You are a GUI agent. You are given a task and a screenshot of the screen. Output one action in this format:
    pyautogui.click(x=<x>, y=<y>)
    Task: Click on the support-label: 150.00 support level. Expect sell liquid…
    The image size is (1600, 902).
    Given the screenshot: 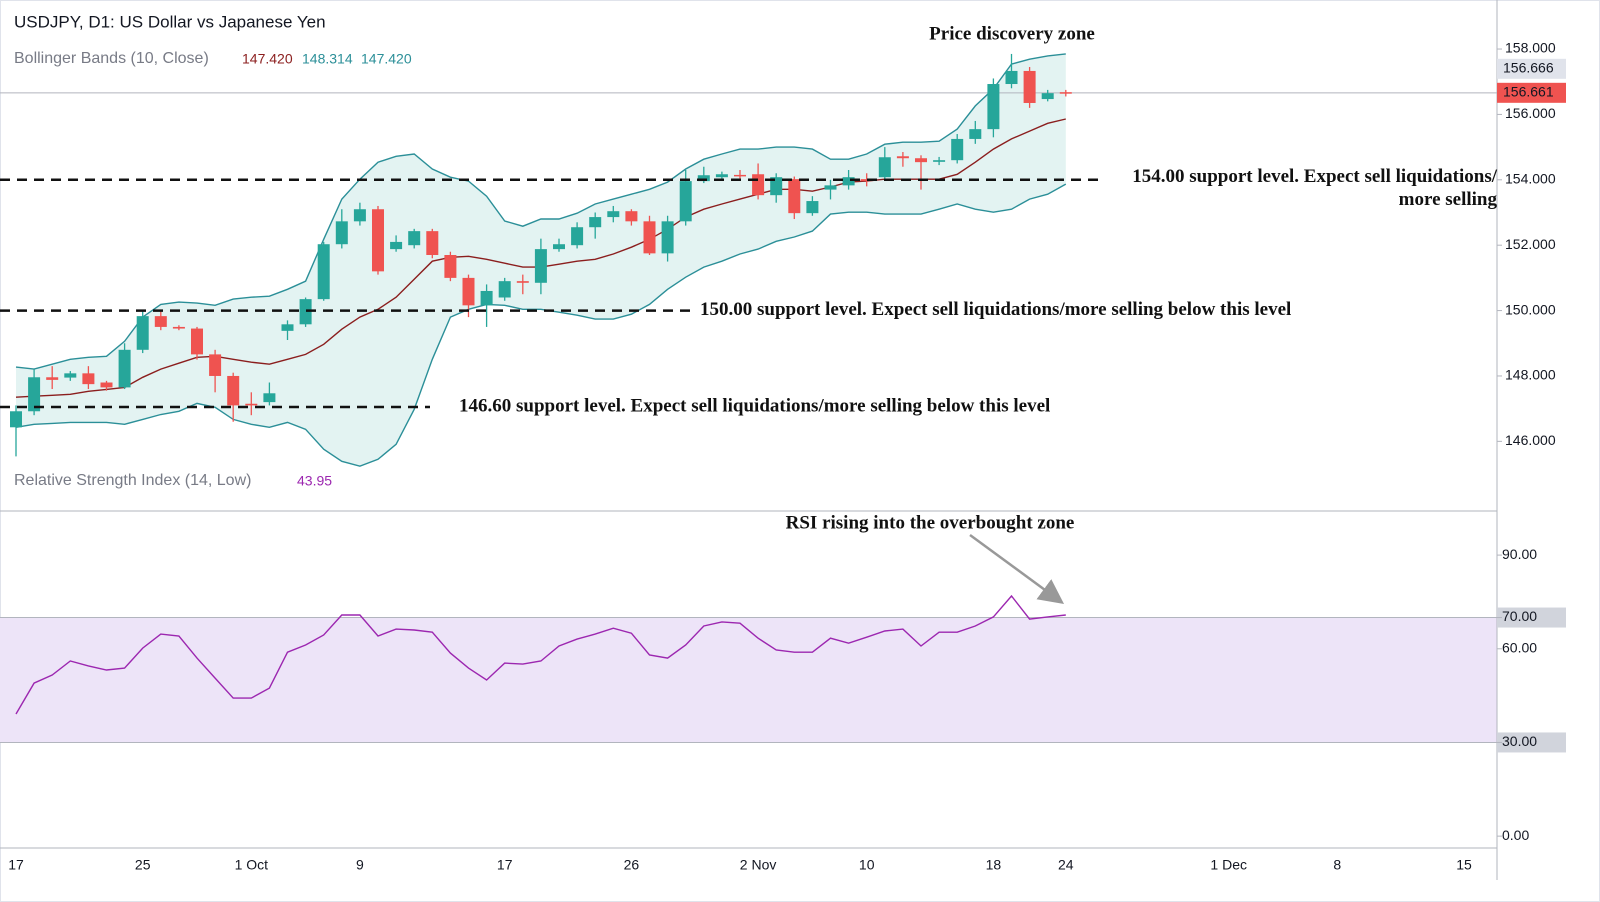 What is the action you would take?
    pyautogui.click(x=995, y=309)
    